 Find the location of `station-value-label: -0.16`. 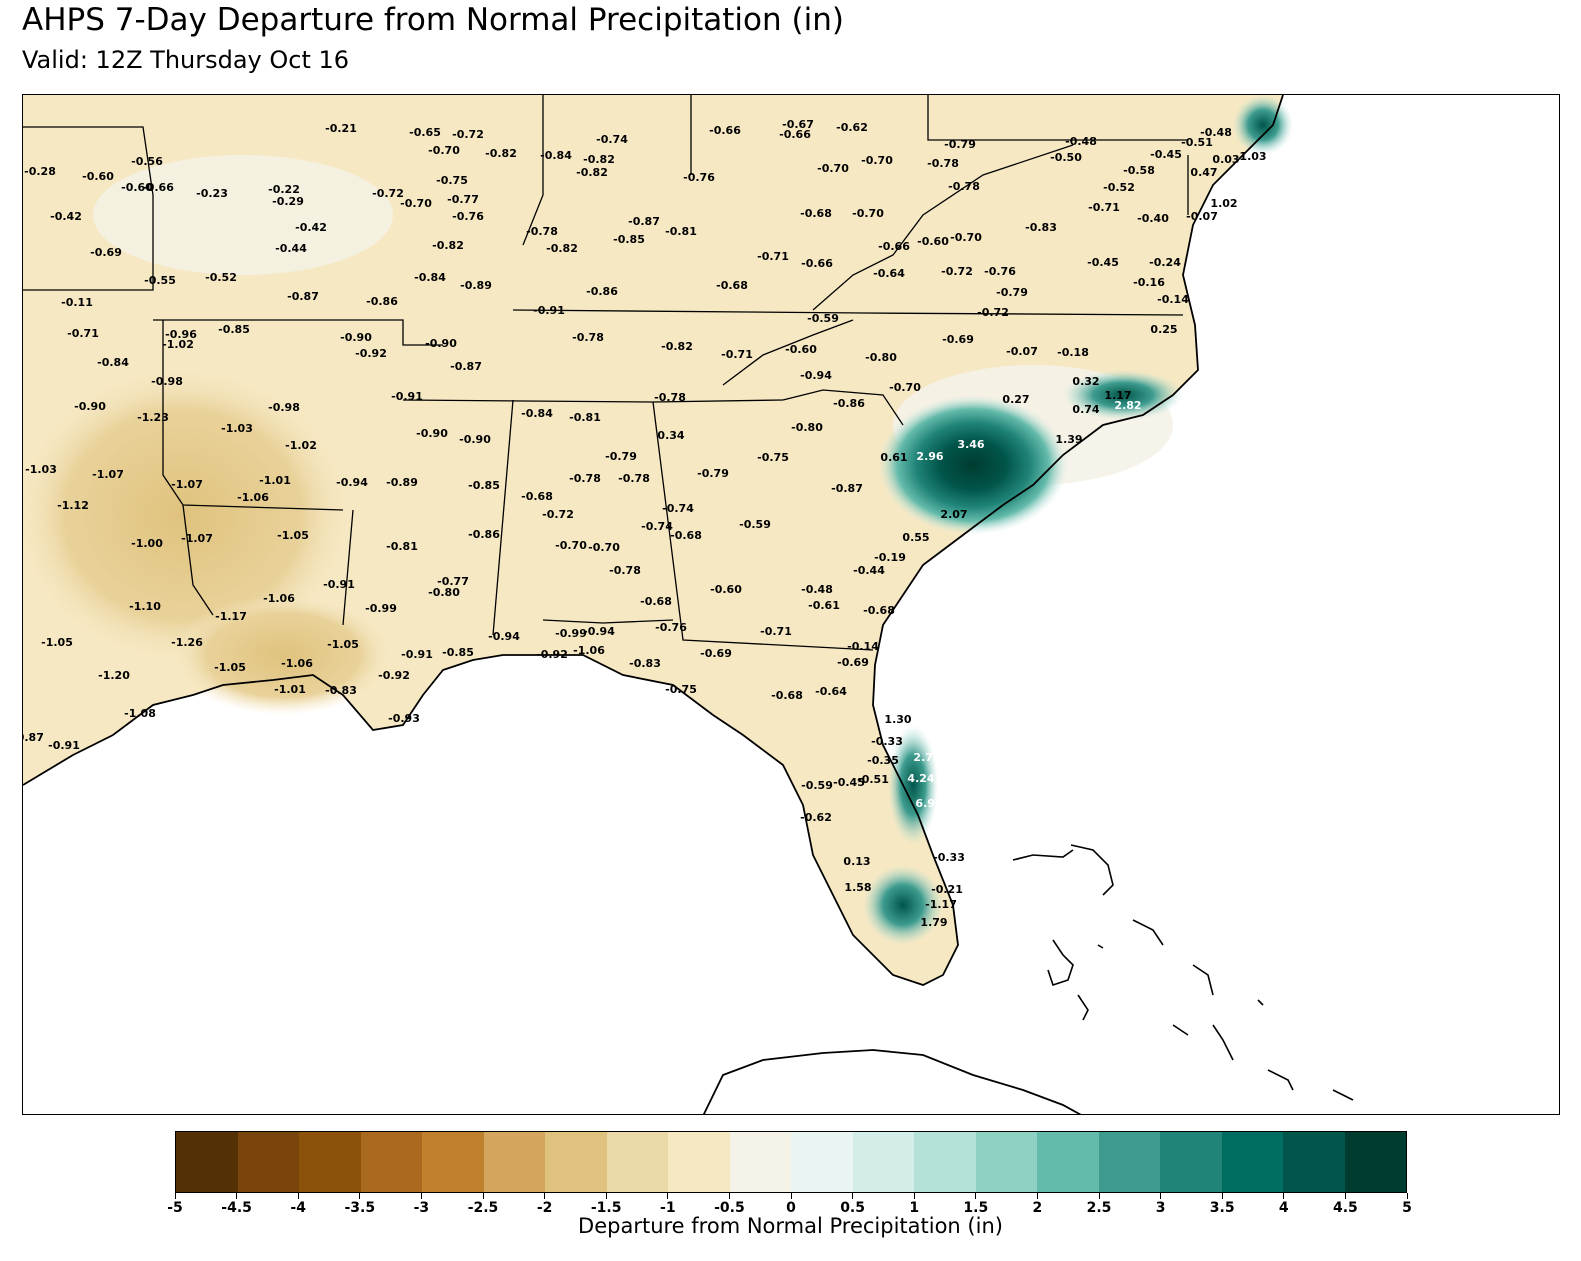

station-value-label: -0.16 is located at coordinates (1149, 282).